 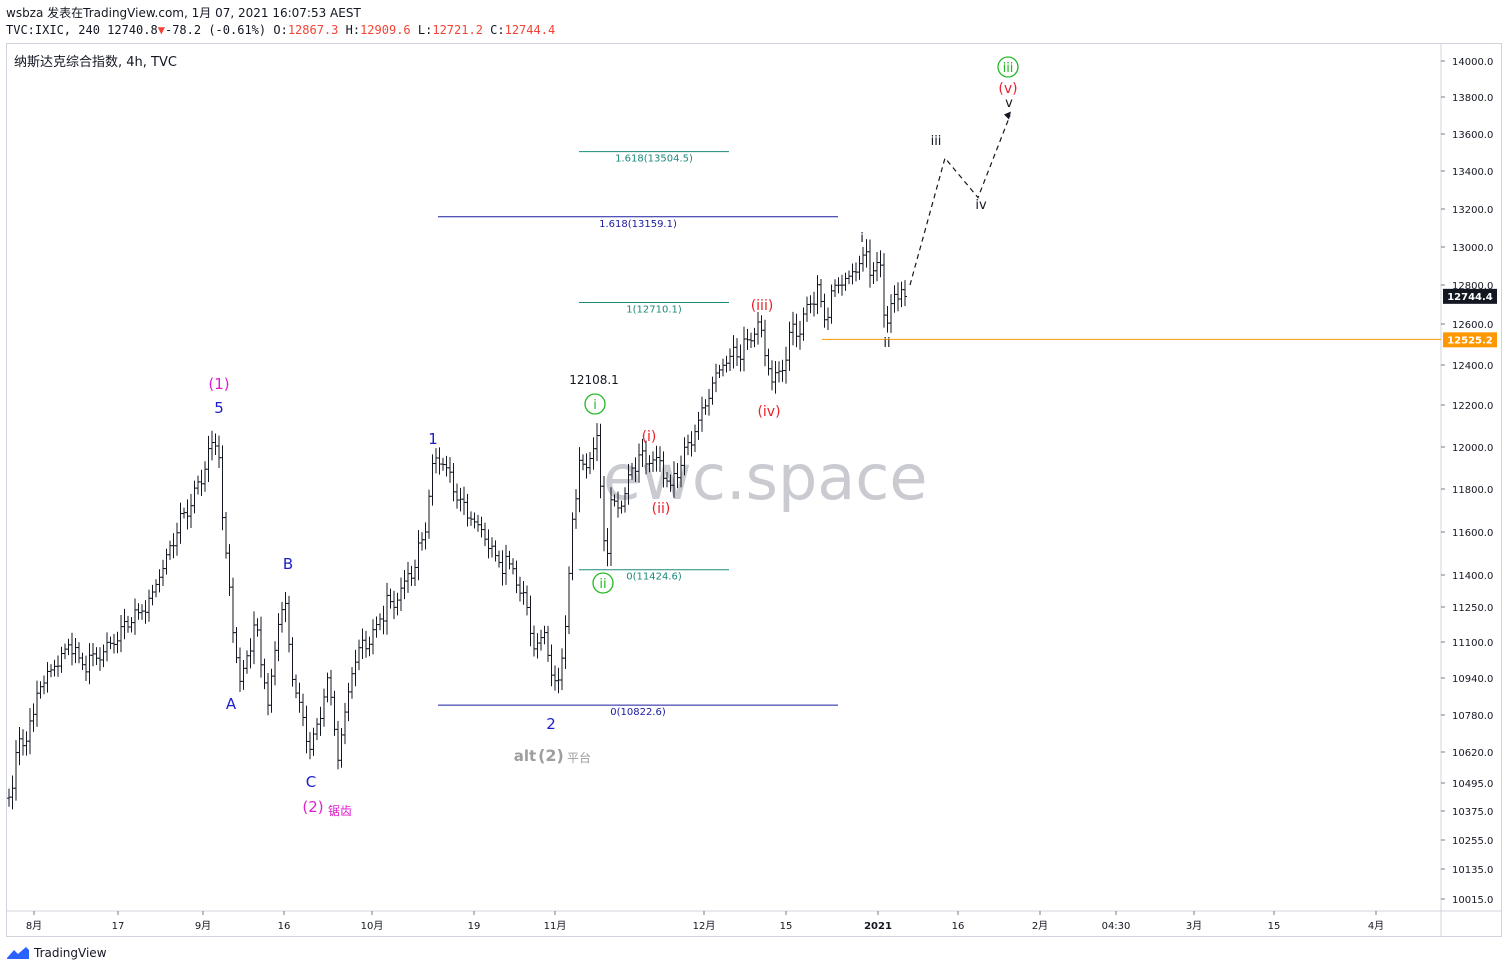 What do you see at coordinates (1009, 103) in the screenshot?
I see `wave-label: v` at bounding box center [1009, 103].